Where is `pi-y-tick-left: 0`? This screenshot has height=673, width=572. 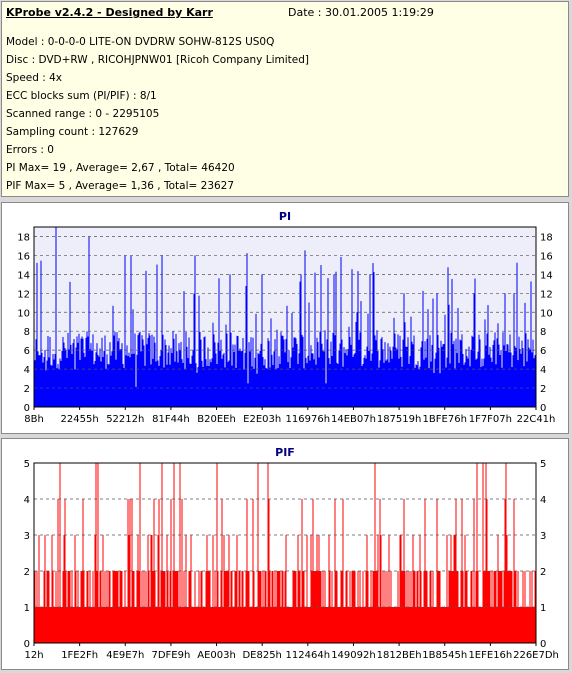
pi-y-tick-left: 0 is located at coordinates (27, 408).